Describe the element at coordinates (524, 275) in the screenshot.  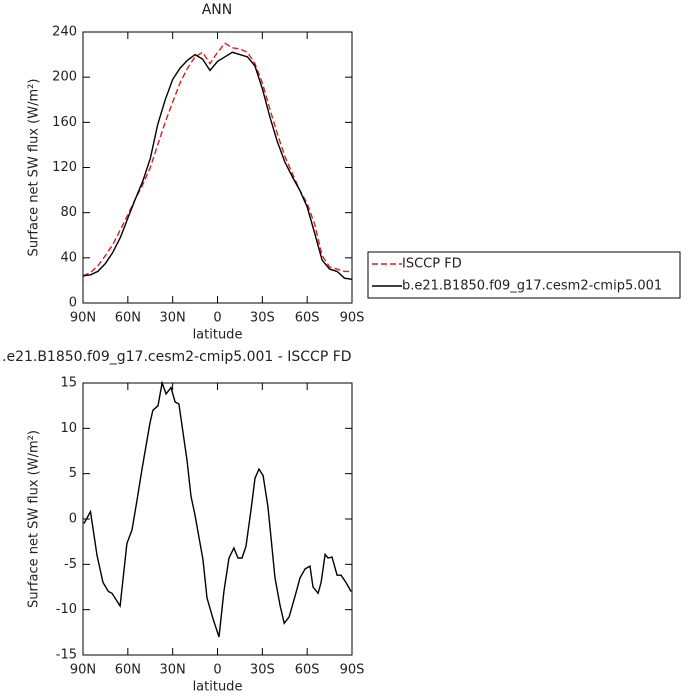
I see `legend-box` at that location.